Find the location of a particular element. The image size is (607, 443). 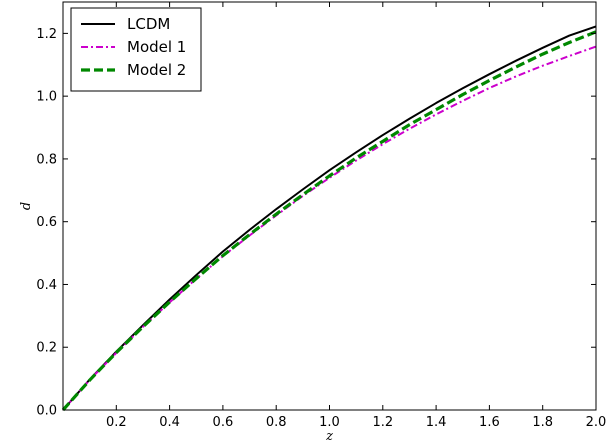

legend-label: Model 2 is located at coordinates (156, 70).